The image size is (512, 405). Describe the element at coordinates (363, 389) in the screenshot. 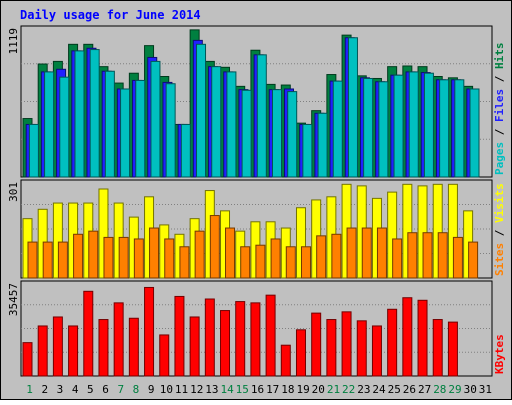

I see `day-label-23: 23` at that location.